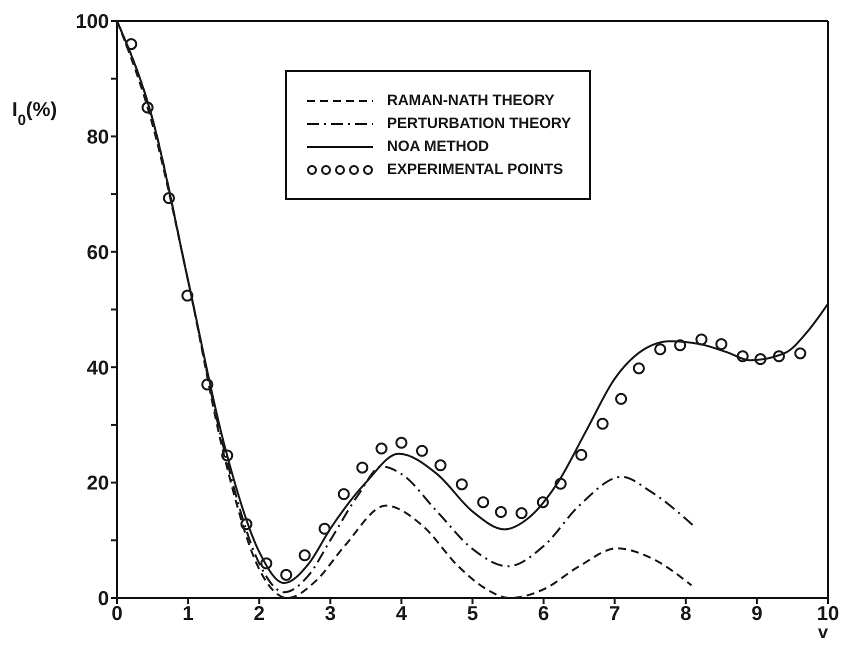 The height and width of the screenshot is (659, 851). Describe the element at coordinates (544, 614) in the screenshot. I see `x-tick-label: 6` at that location.